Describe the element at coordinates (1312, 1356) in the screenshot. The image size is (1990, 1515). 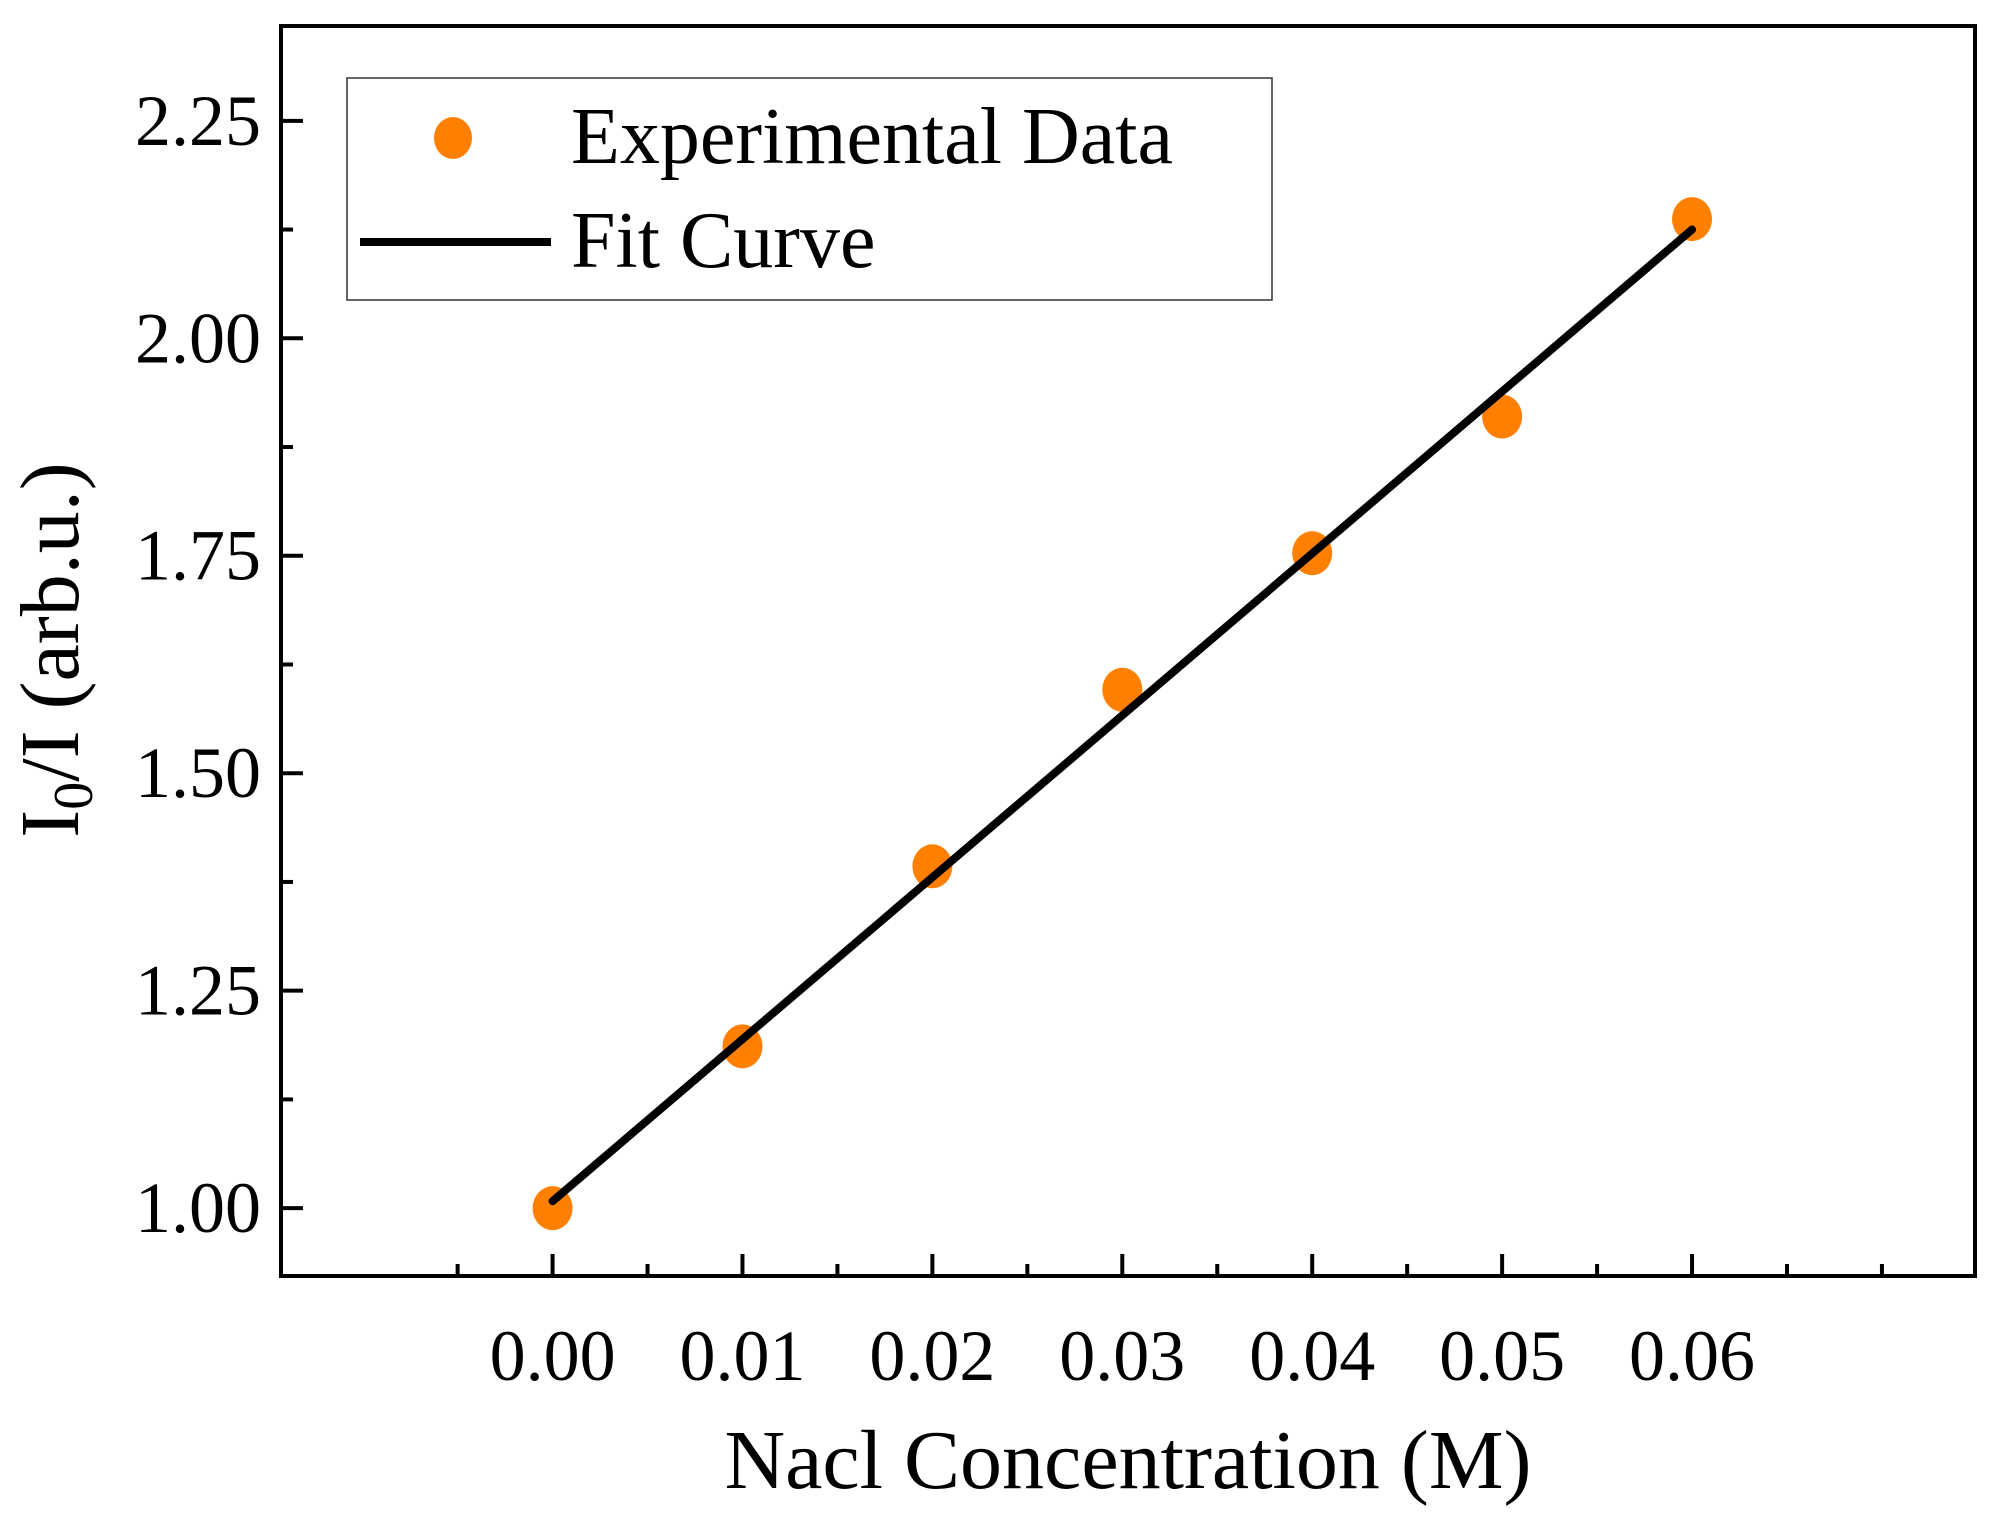
I see `x-tick-label: 0.04` at that location.